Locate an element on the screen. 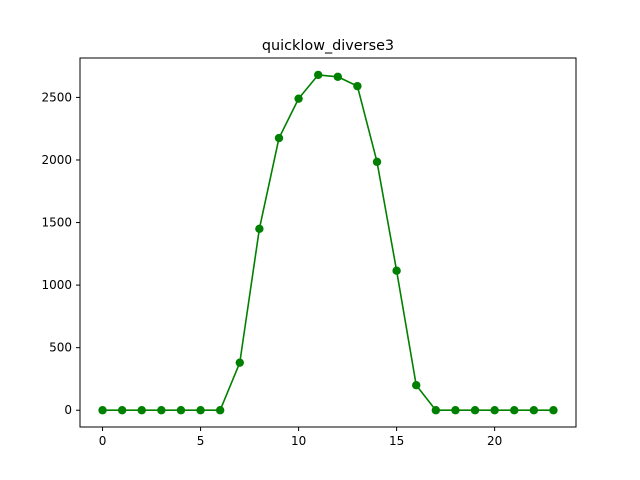 The height and width of the screenshot is (480, 640). y-tick-label: 2500 is located at coordinates (56, 97).